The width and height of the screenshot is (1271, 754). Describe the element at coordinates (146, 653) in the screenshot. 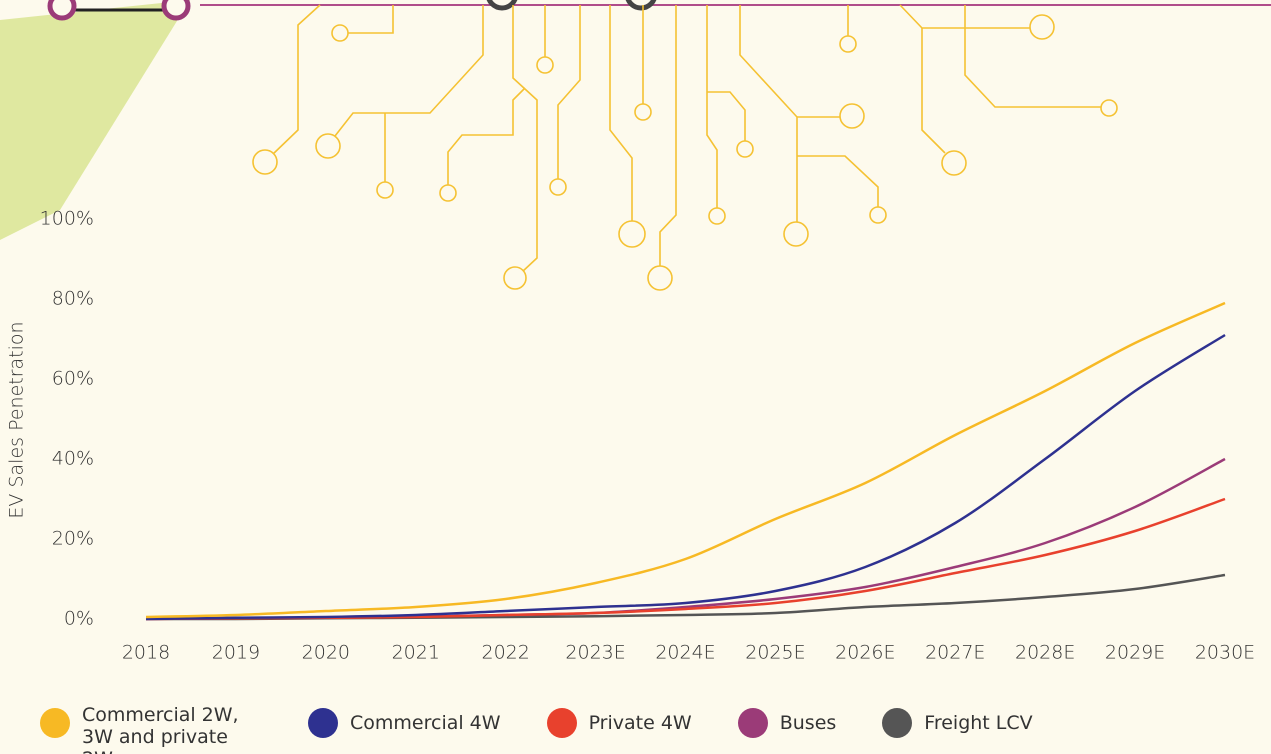

I see `x-tick-label: 2018` at that location.